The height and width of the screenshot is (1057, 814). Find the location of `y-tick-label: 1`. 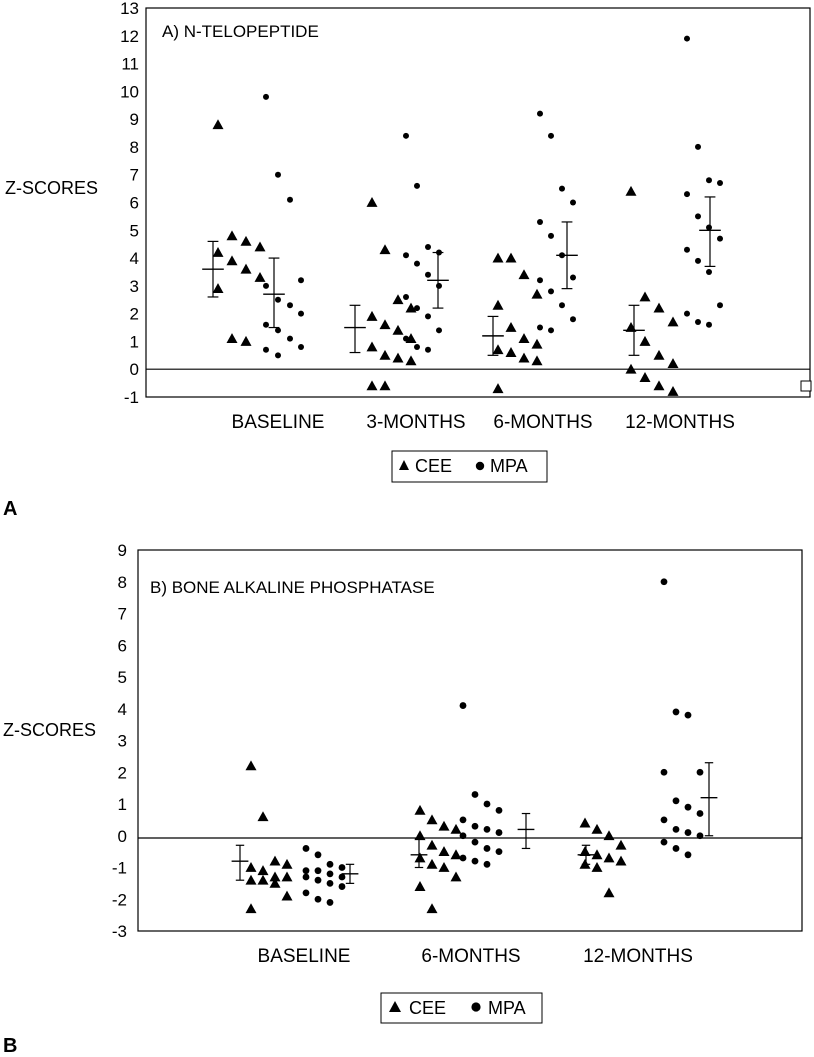

y-tick-label: 1 is located at coordinates (122, 804).